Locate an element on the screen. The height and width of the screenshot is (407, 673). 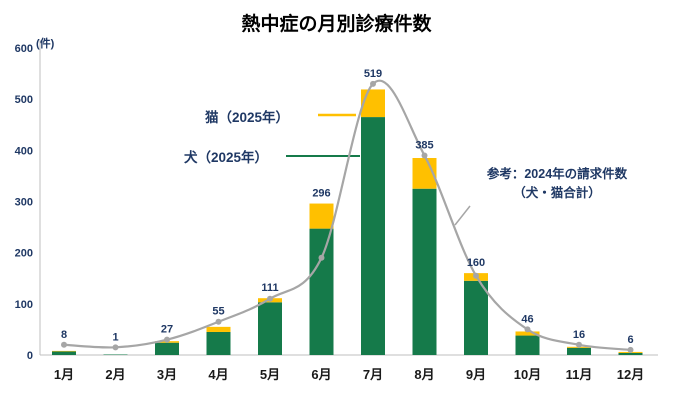
month-axis-label: 12月 is located at coordinates (630, 374).